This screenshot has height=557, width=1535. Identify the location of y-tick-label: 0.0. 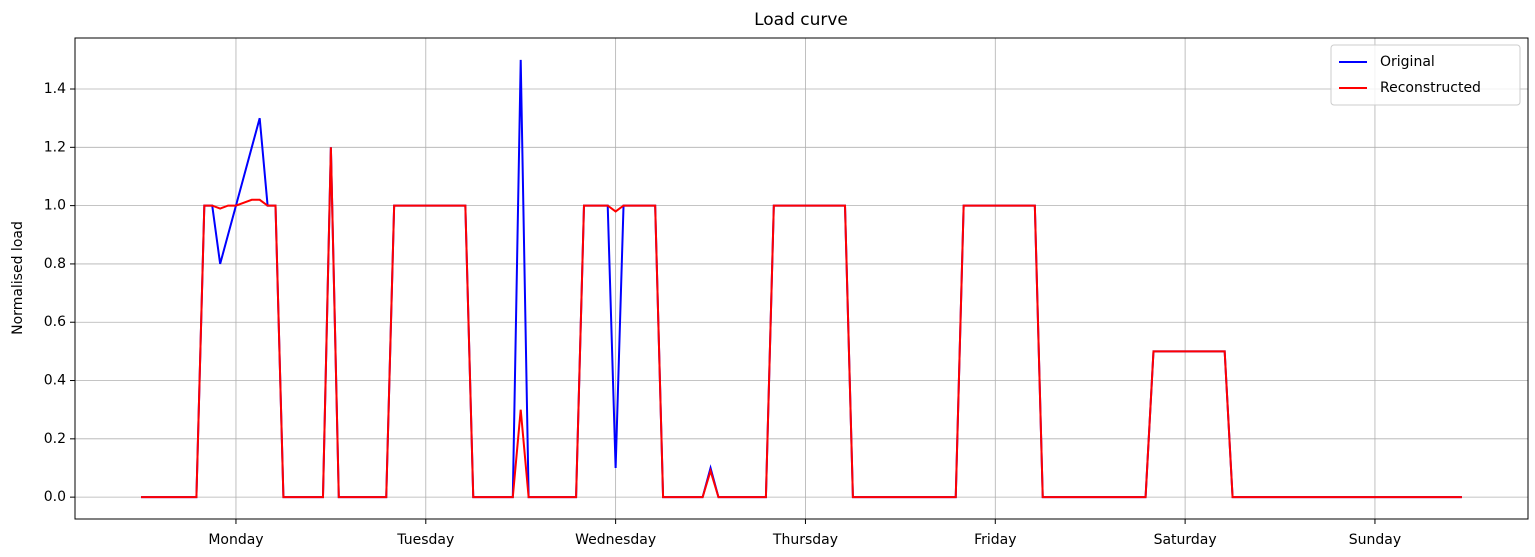
(55, 497).